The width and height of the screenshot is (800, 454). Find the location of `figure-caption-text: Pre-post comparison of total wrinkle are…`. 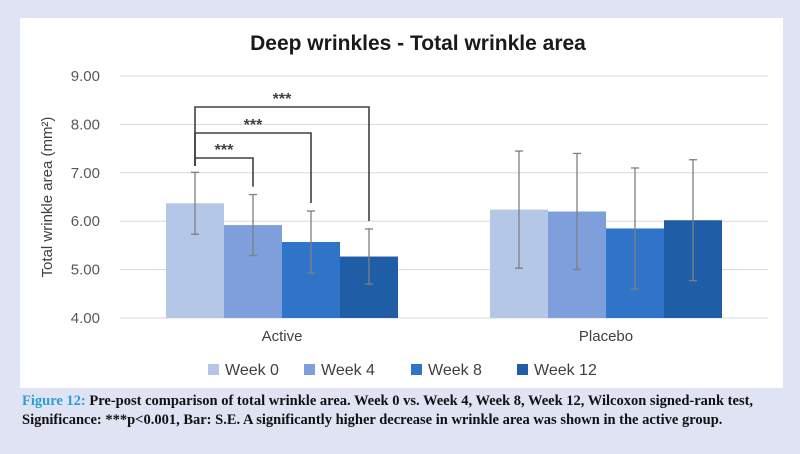

figure-caption-text: Pre-post comparison of total wrinkle are… is located at coordinates (388, 410).